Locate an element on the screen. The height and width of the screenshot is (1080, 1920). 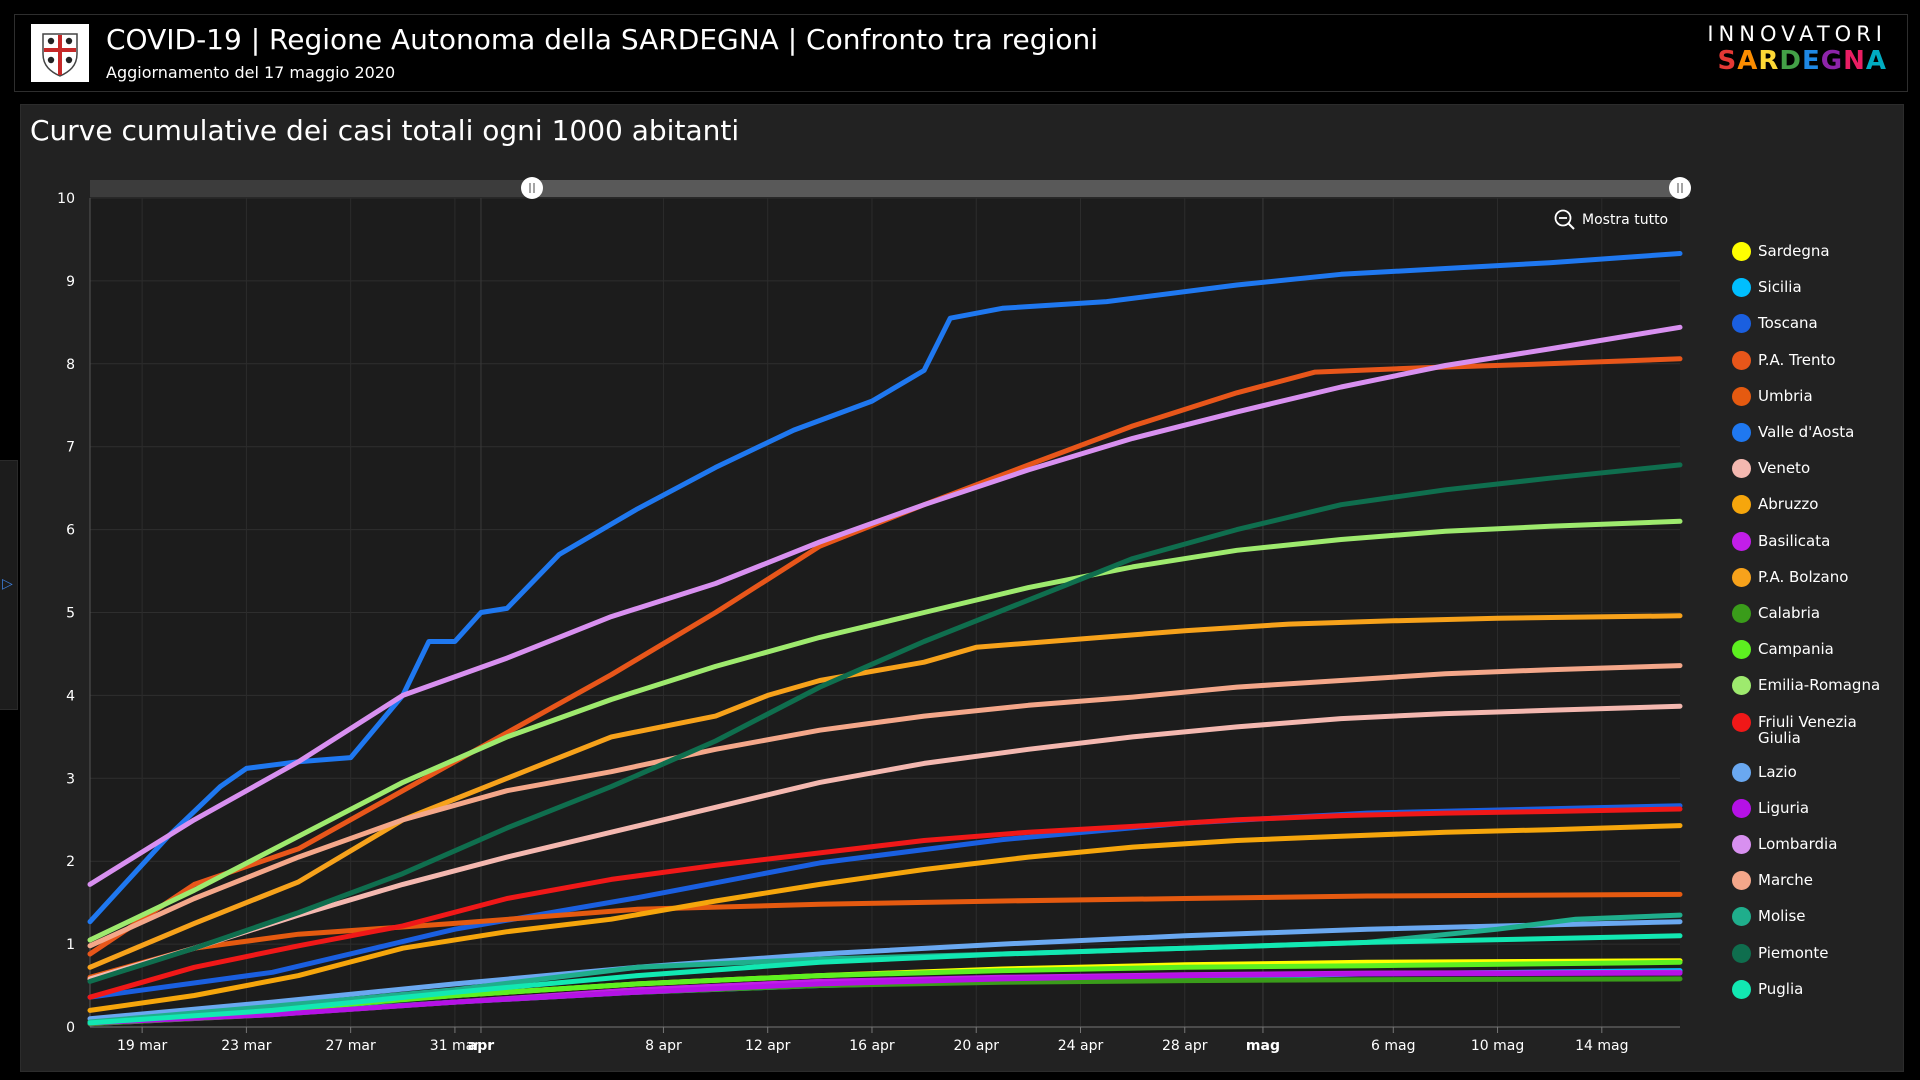
legend-item: P.A. Bolzano is located at coordinates (1810, 577).